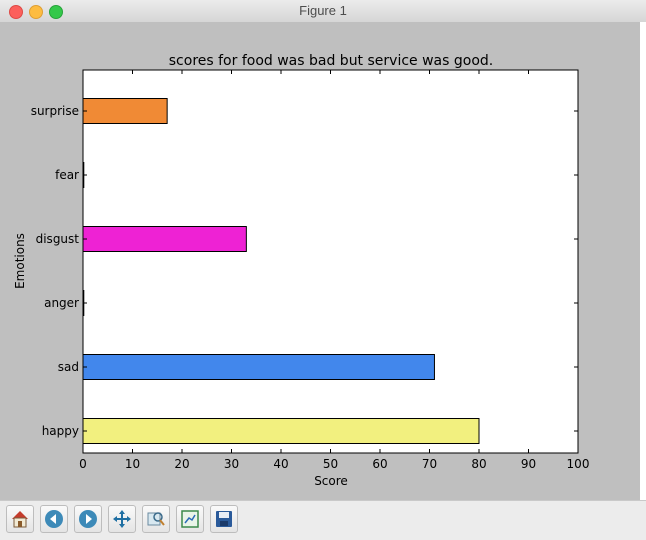 The image size is (646, 540). What do you see at coordinates (125, 111) in the screenshot?
I see `bar-surprise` at bounding box center [125, 111].